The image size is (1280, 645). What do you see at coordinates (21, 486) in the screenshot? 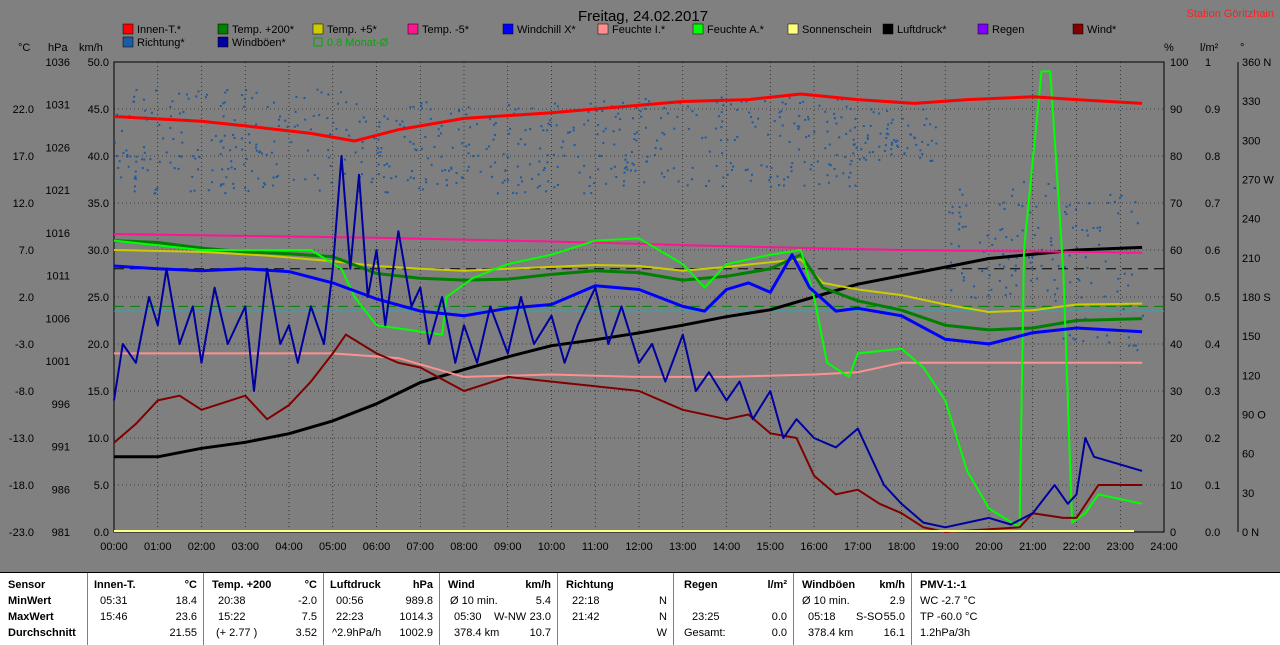
I see `y-tick-celsius: -18.0` at bounding box center [21, 486].